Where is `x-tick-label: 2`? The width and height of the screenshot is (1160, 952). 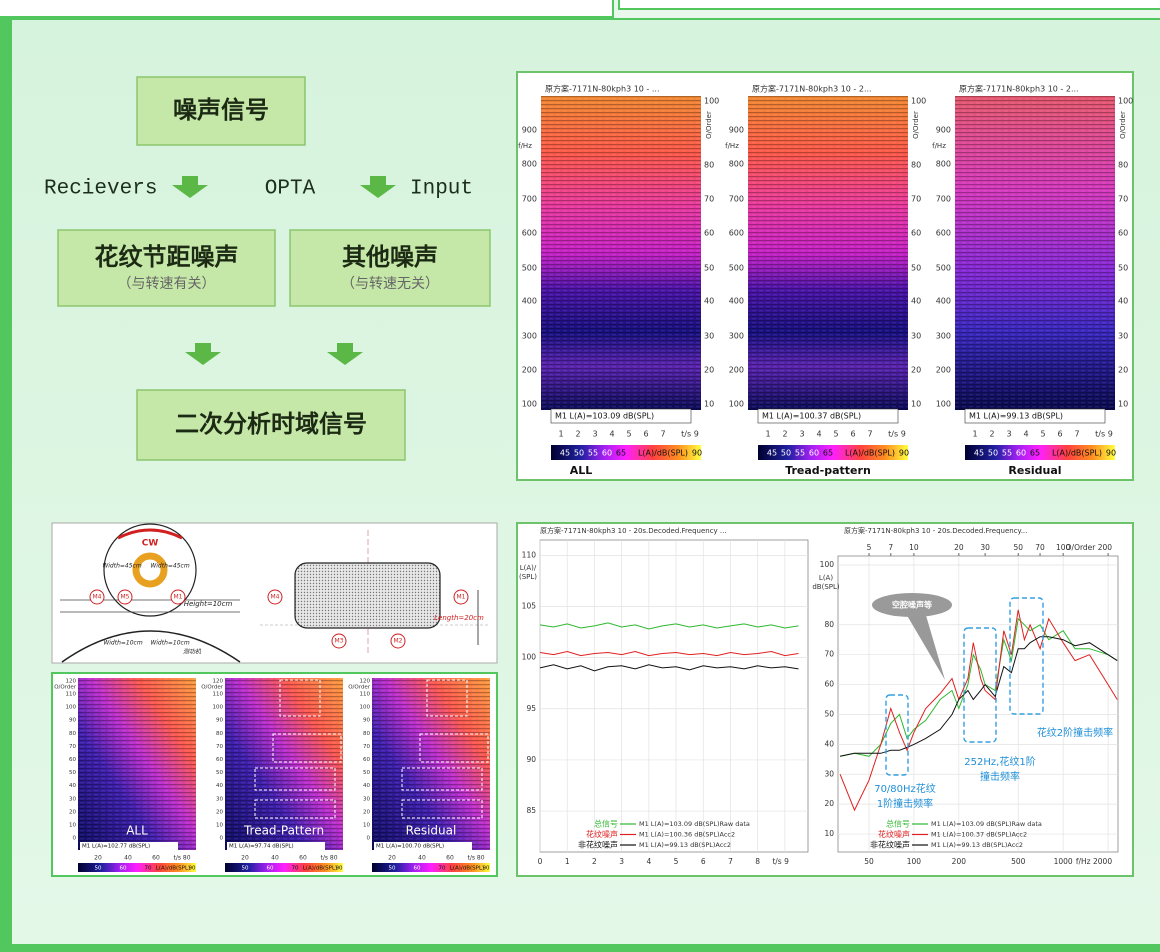
x-tick-label: 2 is located at coordinates (594, 861).